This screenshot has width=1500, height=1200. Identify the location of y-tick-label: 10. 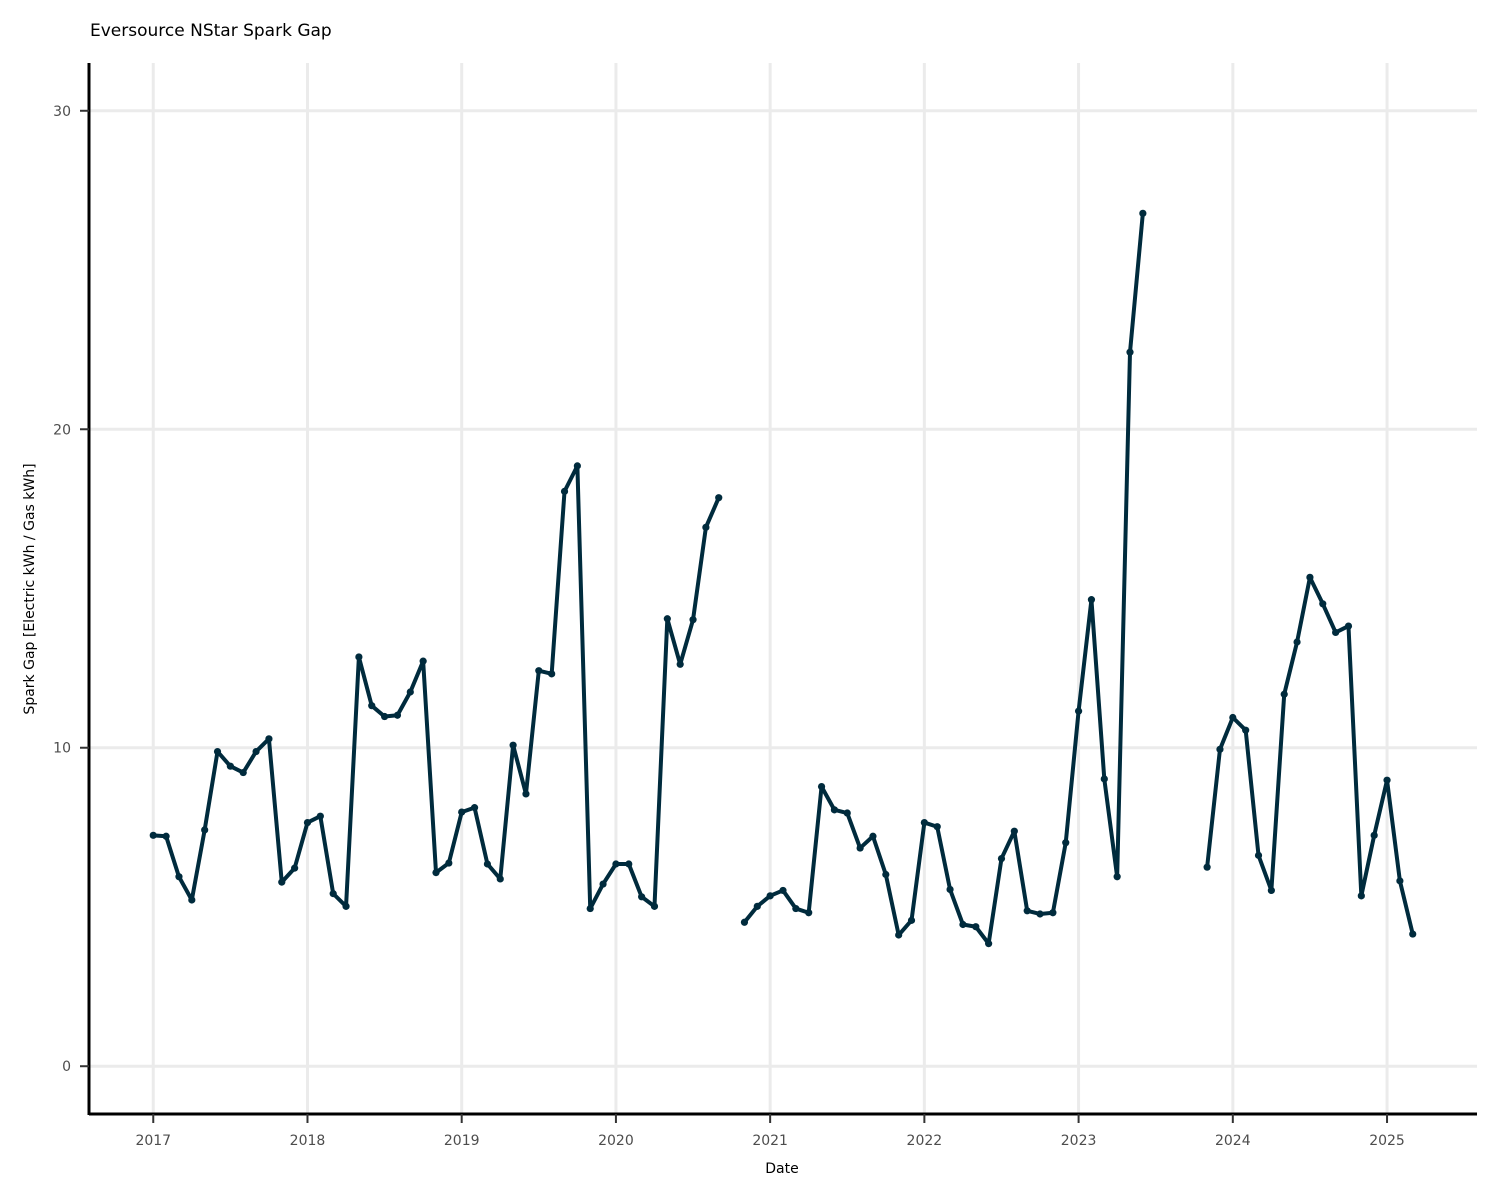
(62, 749).